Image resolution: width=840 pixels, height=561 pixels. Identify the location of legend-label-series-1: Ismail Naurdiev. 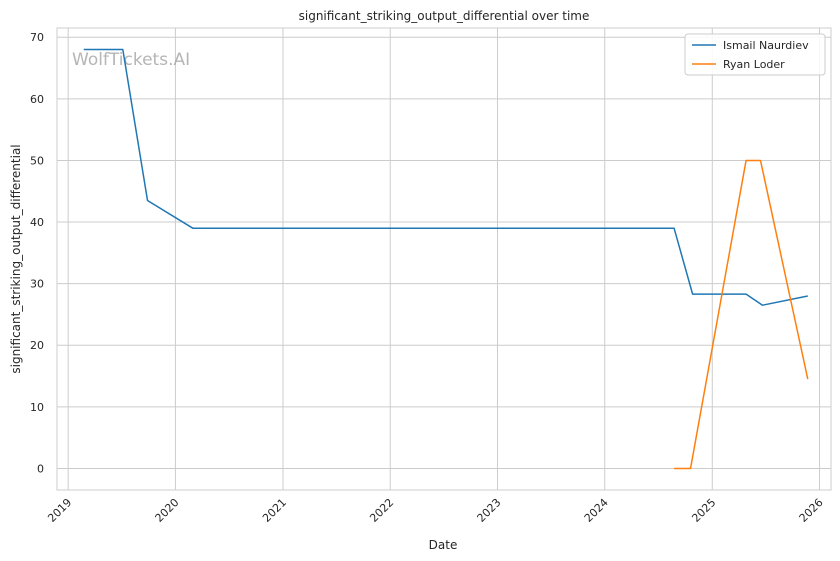
(766, 45).